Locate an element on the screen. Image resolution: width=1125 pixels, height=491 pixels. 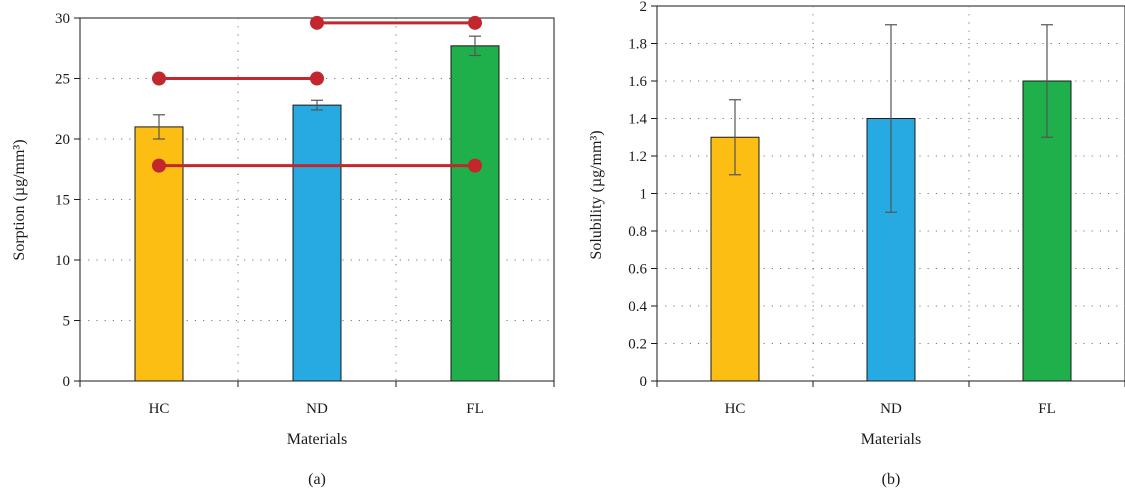
x-ticks-a: HC ND FL is located at coordinates (317, 399).